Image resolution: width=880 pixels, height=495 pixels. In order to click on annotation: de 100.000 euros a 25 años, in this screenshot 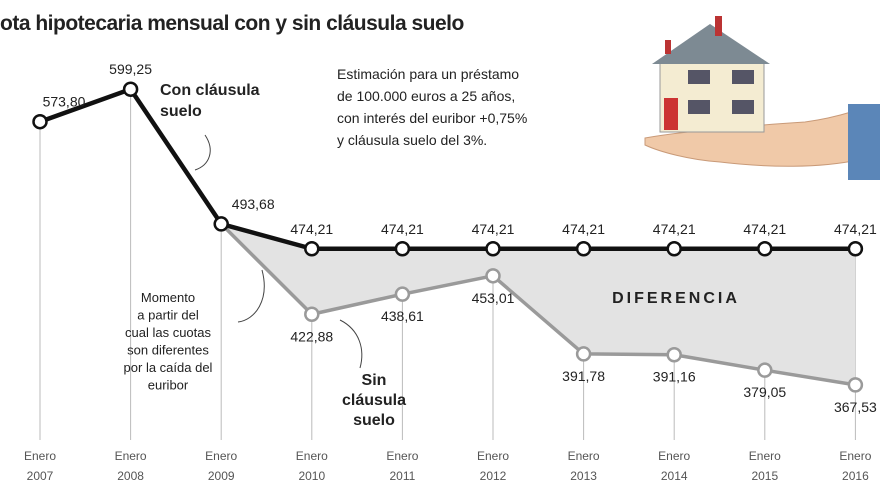, I will do `click(426, 96)`.